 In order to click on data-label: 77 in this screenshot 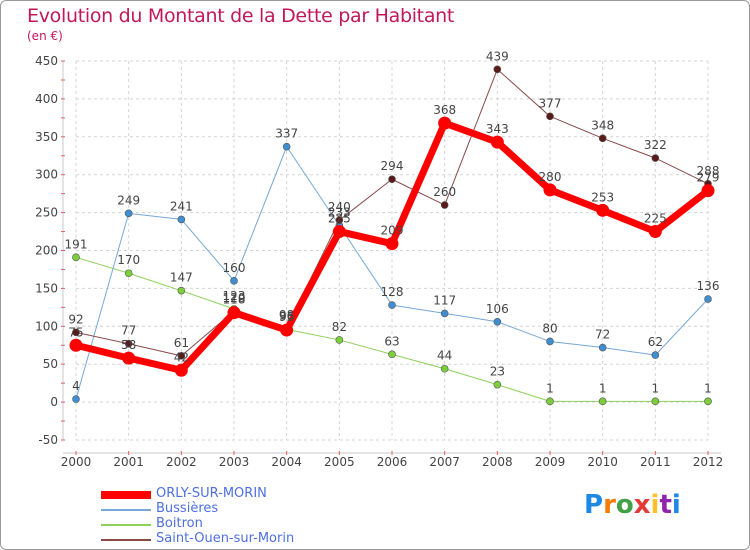, I will do `click(128, 331)`.